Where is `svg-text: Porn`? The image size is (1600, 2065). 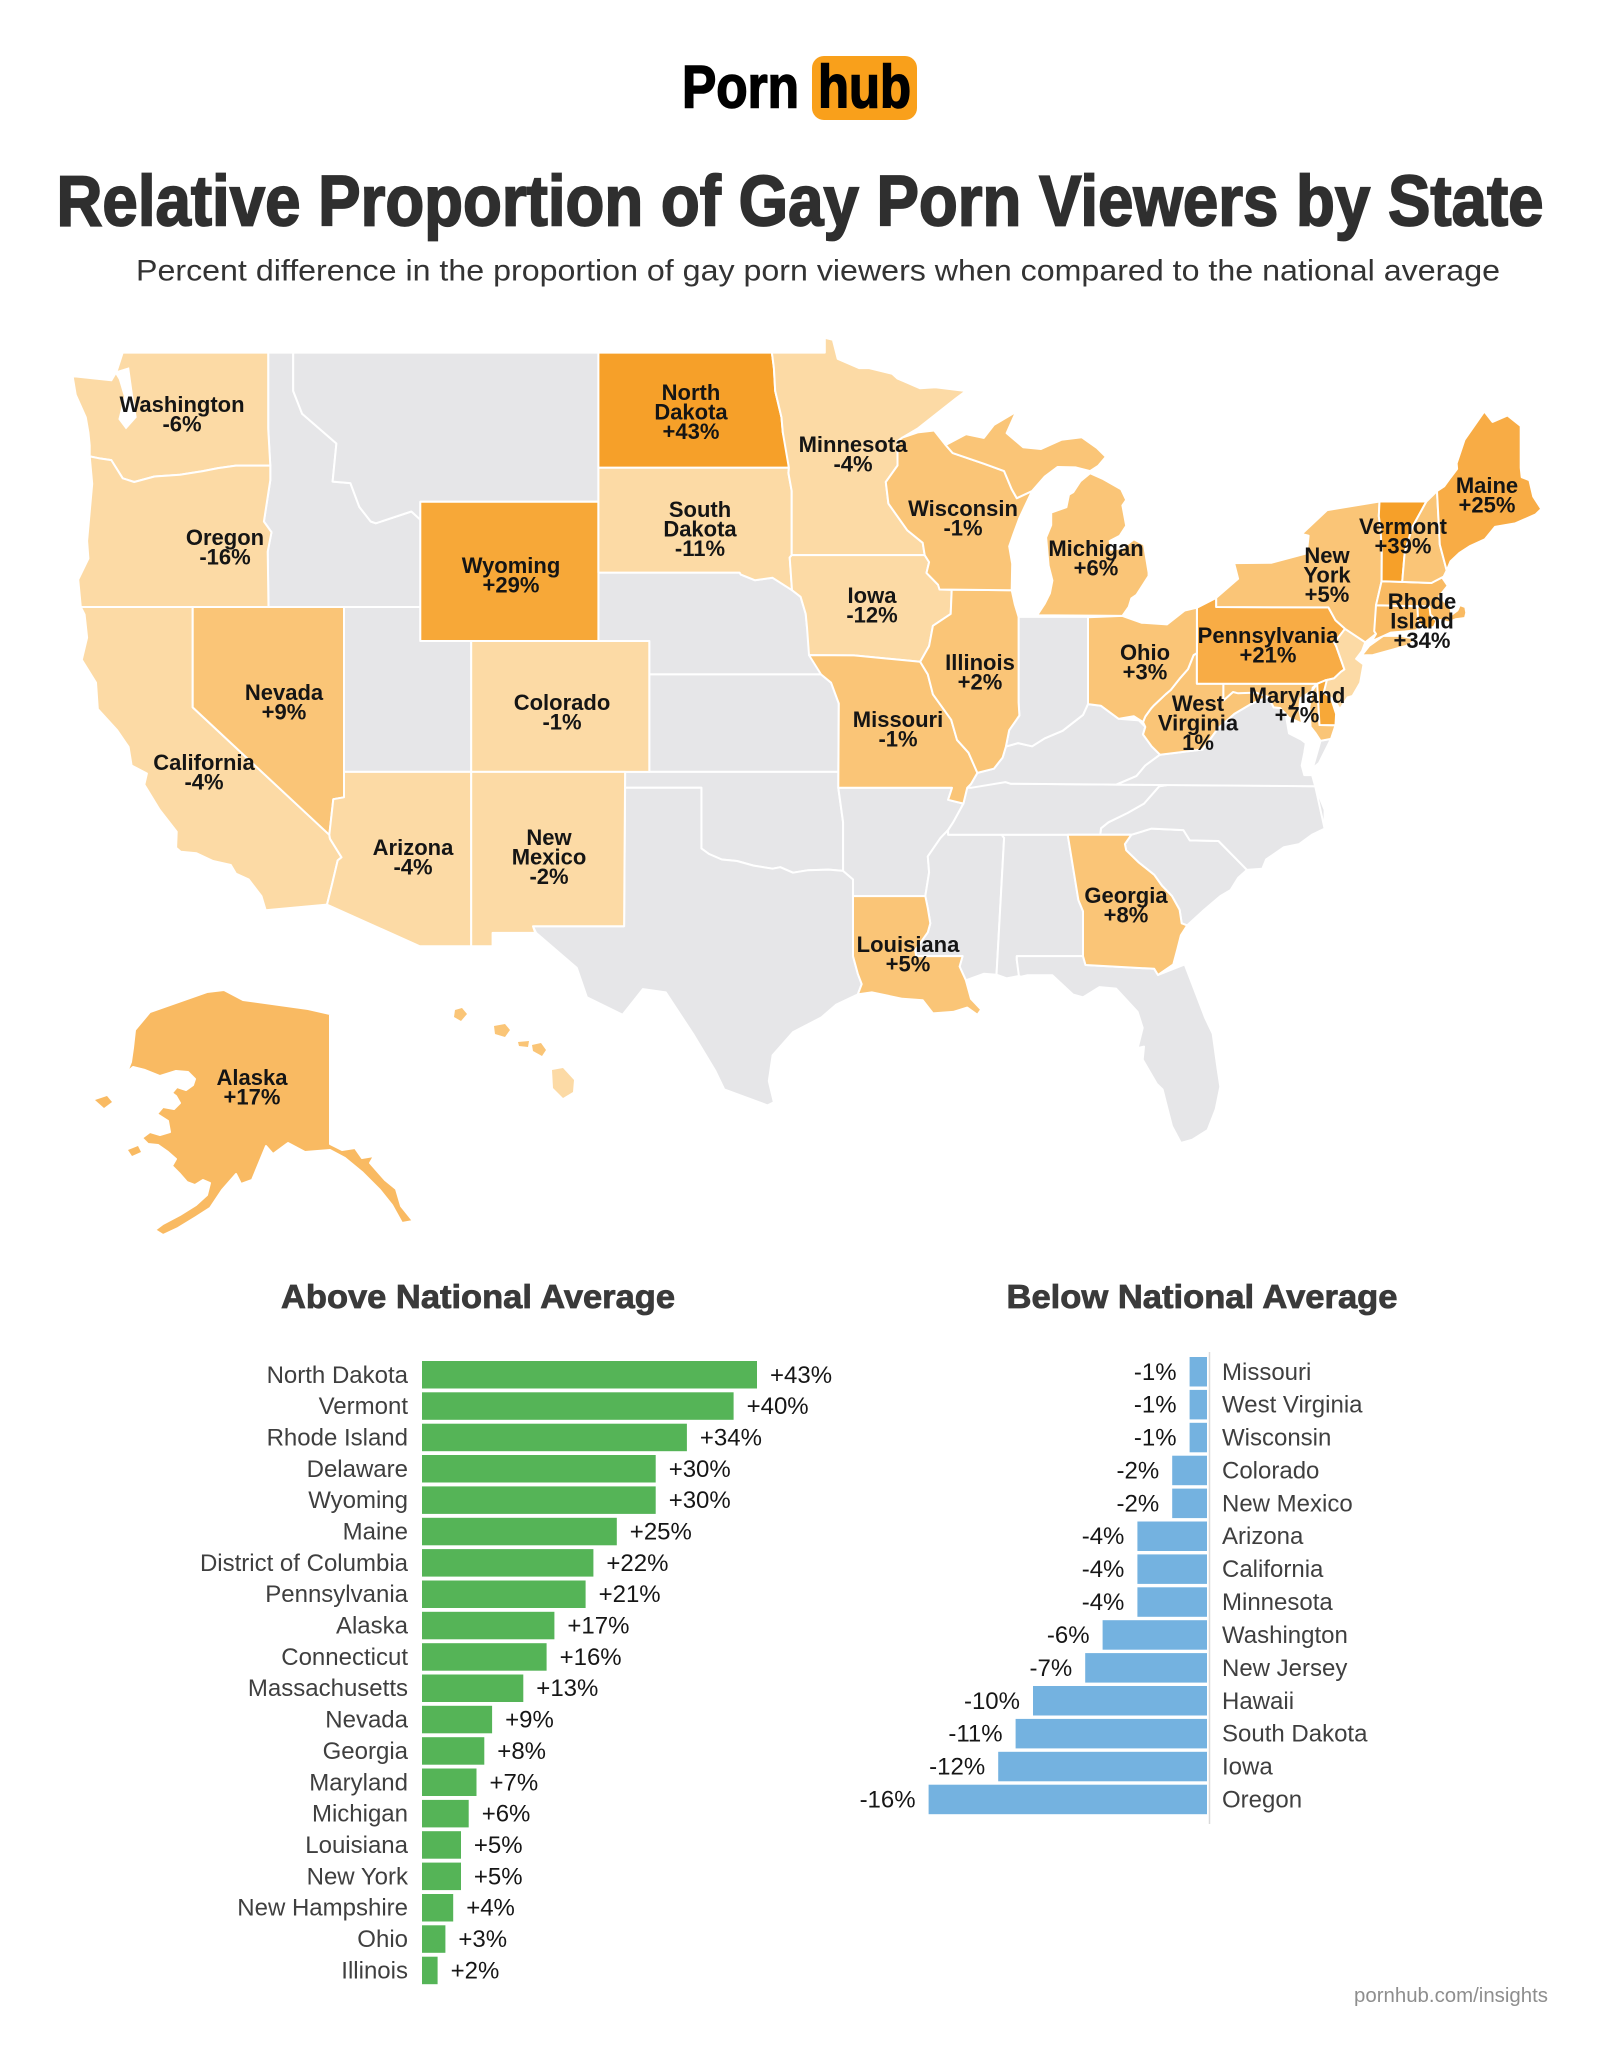 svg-text: Porn is located at coordinates (740, 87).